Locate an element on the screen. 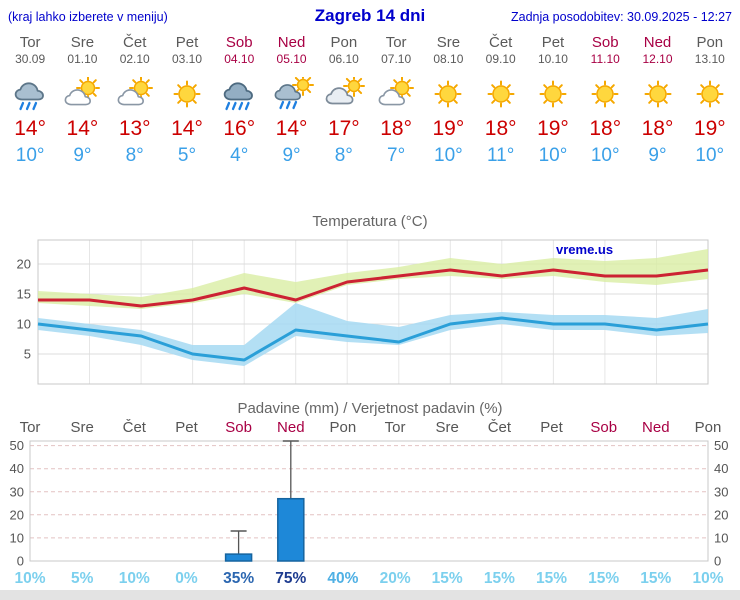  forecast-day-column: Tor 30.09 14° 10° is located at coordinates (30, 100).